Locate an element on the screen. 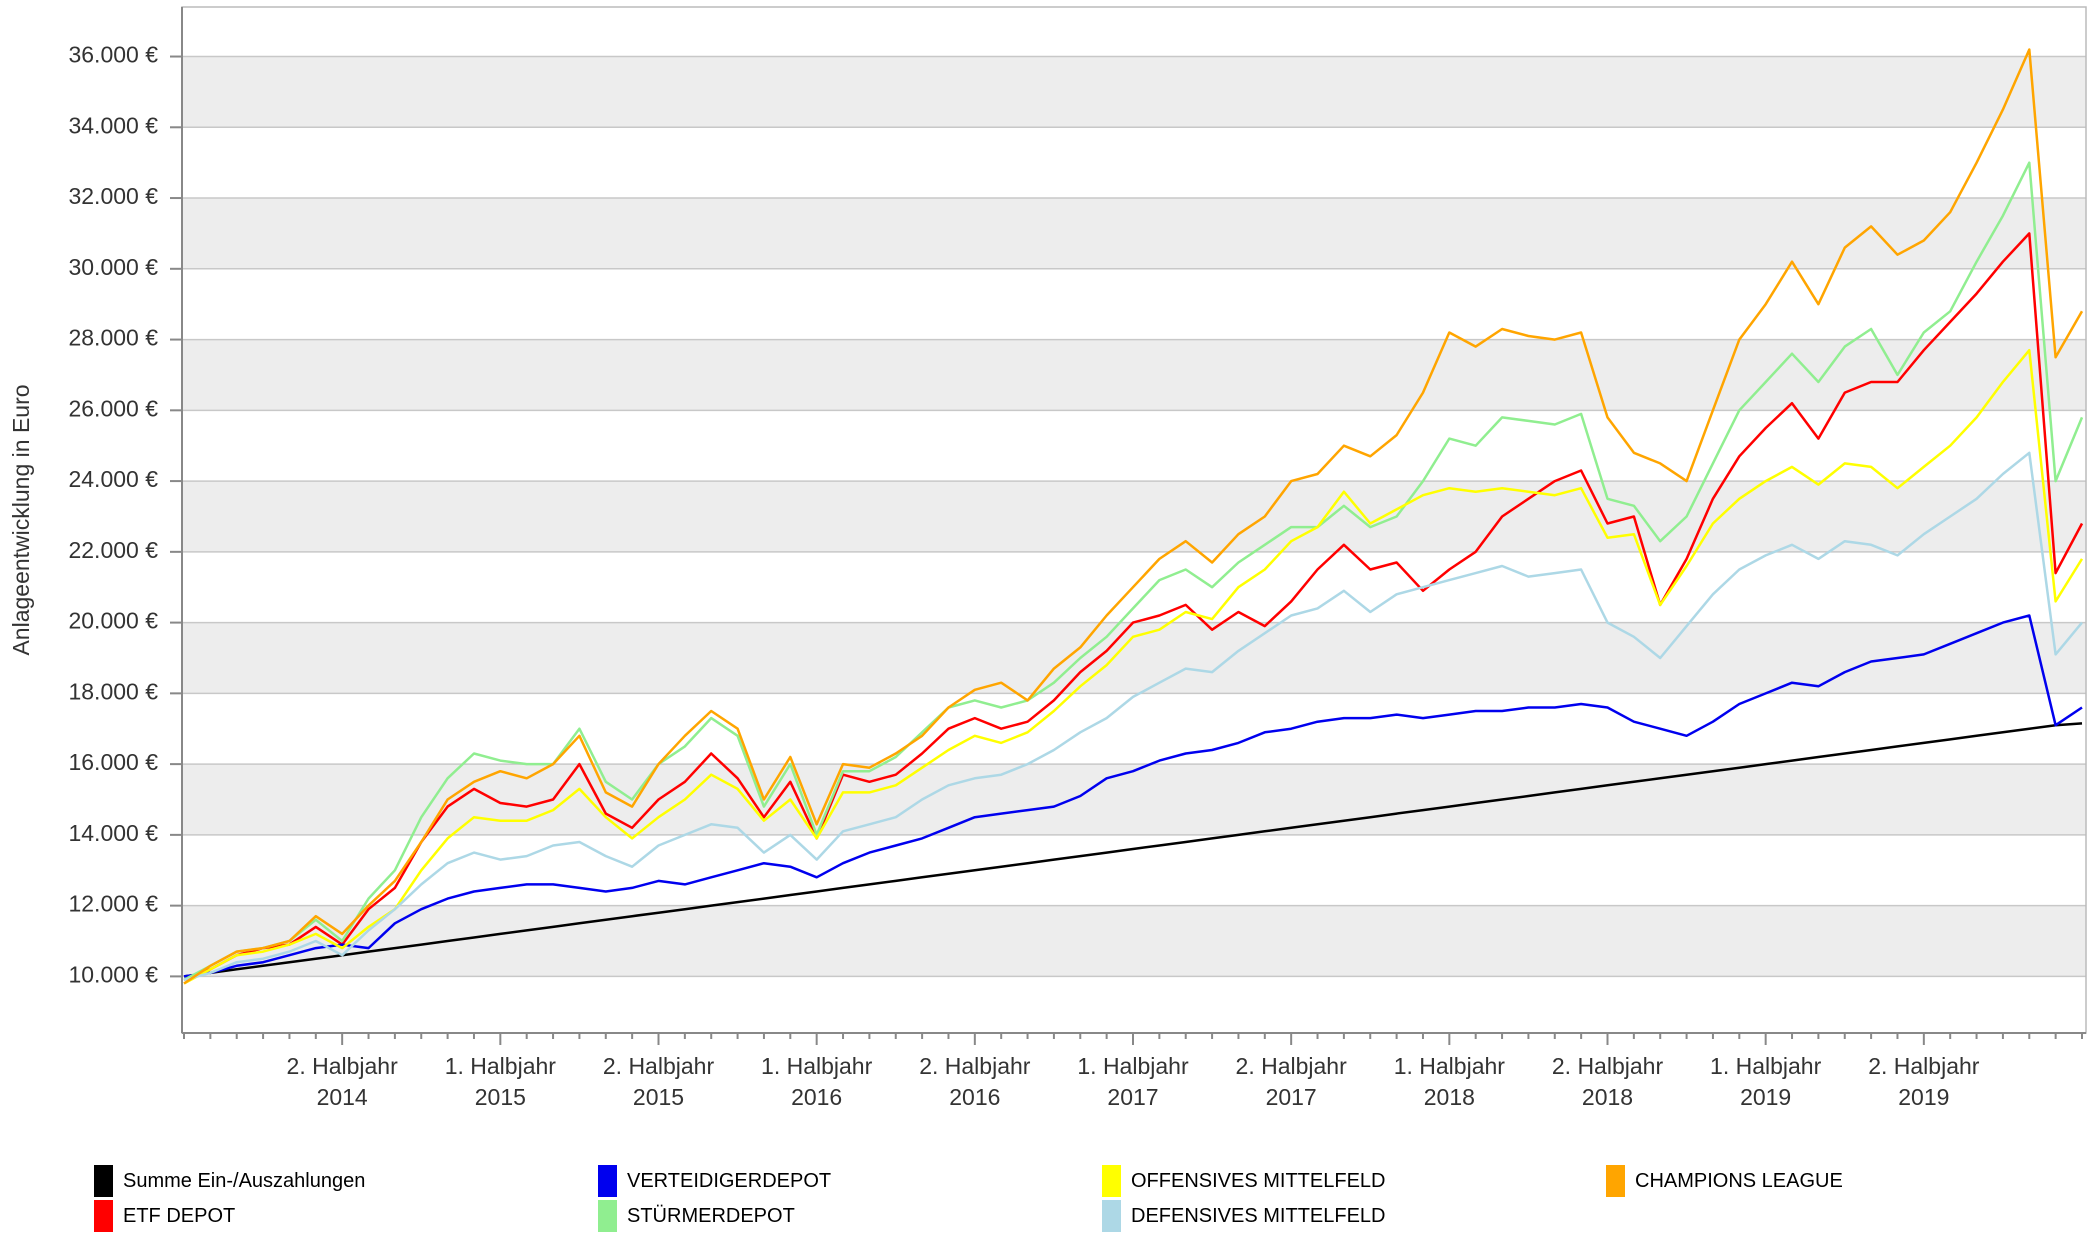 The height and width of the screenshot is (1234, 2098). legend-item: DEFENSIVES MITTELFELD is located at coordinates (1244, 1216).